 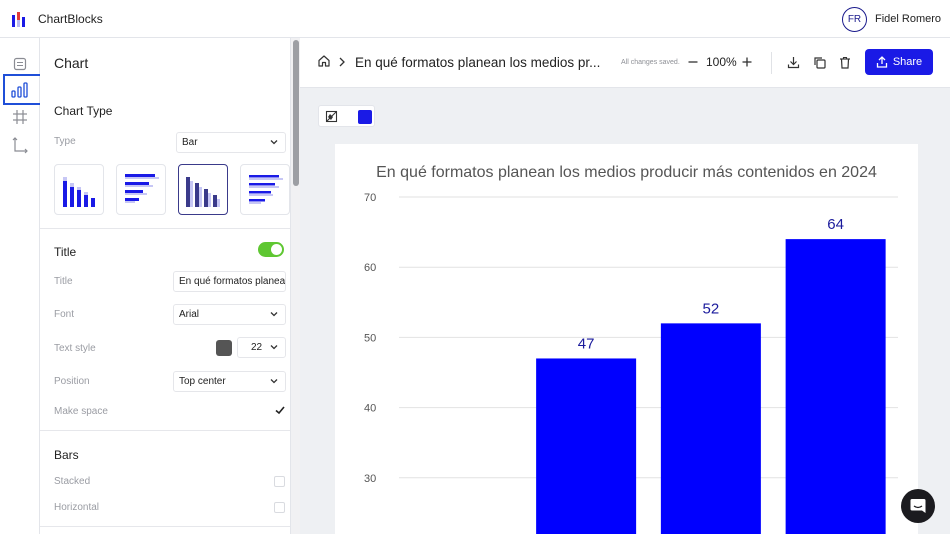 What do you see at coordinates (83, 111) in the screenshot?
I see `chart-type-heading: Chart Type` at bounding box center [83, 111].